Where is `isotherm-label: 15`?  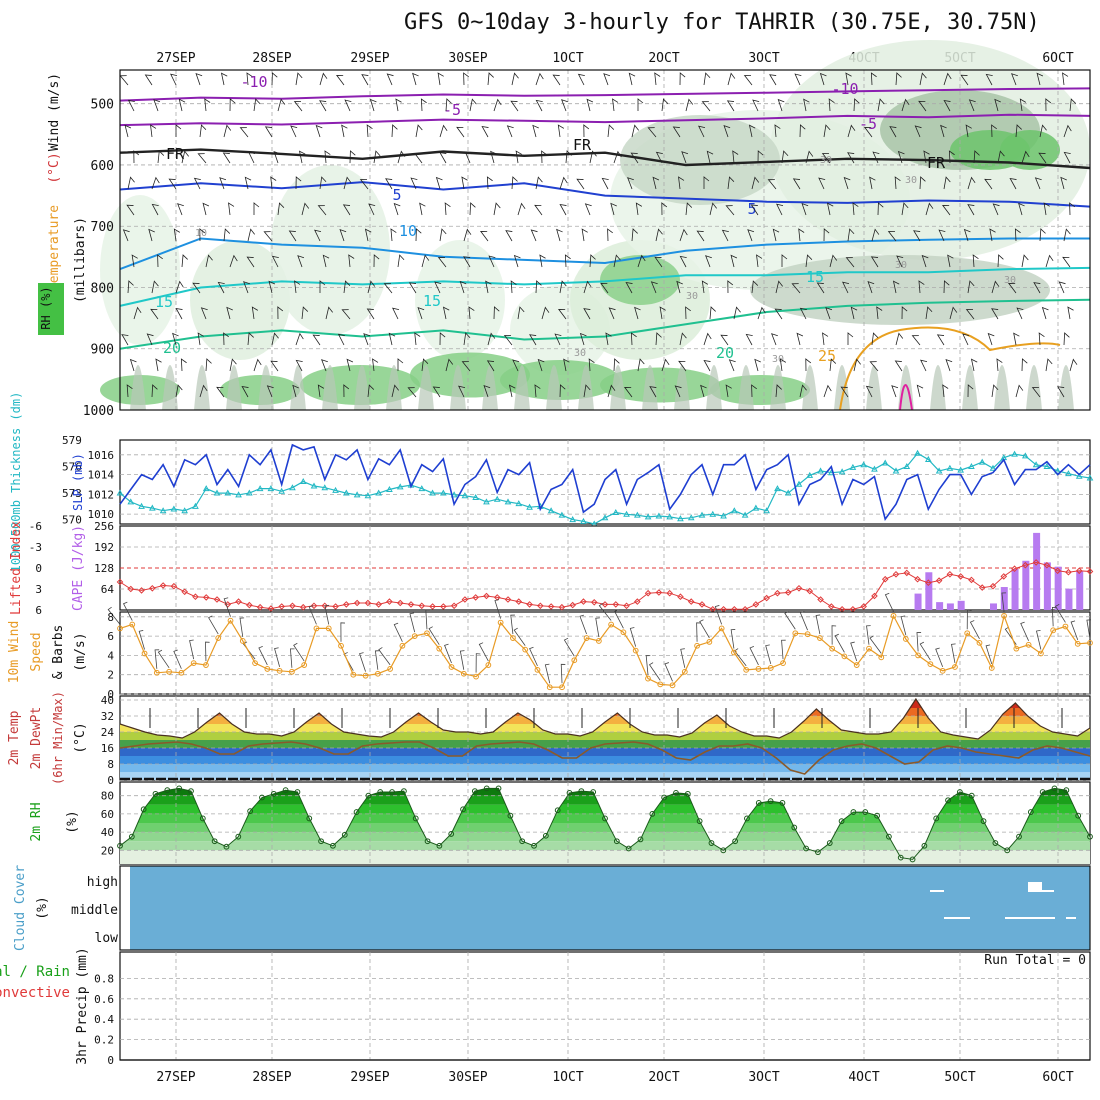
isotherm-label: 15 is located at coordinates (164, 302).